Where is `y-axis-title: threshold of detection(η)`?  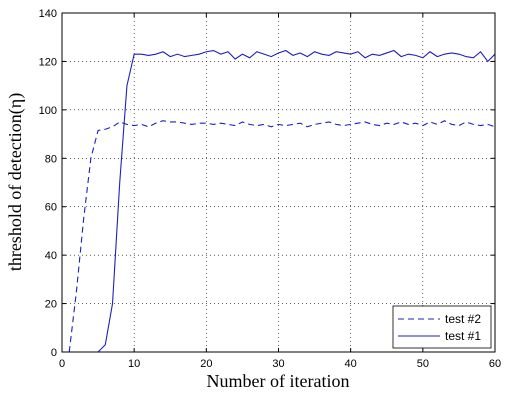
y-axis-title: threshold of detection(η) is located at coordinates (15, 182).